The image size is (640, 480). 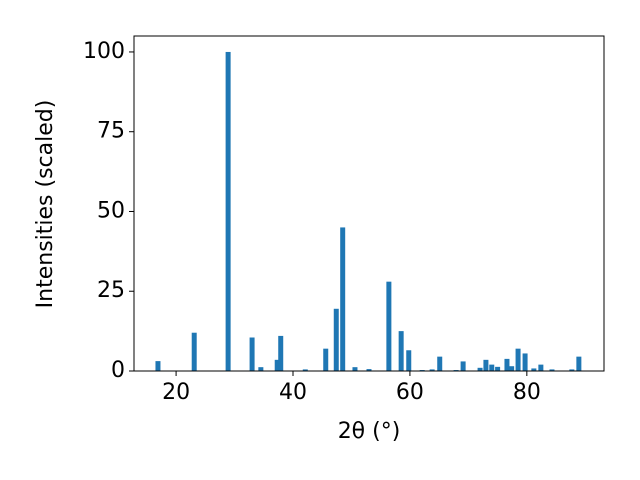 What do you see at coordinates (293, 392) in the screenshot?
I see `x-tick-label: 40` at bounding box center [293, 392].